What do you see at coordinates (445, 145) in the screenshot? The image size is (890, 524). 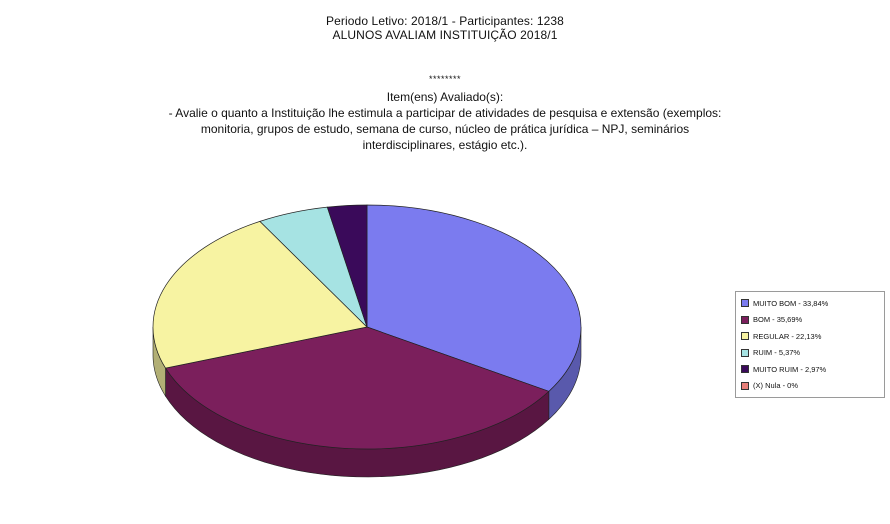 I see `question-line-3: interdisciplinares, estágio etc.).` at bounding box center [445, 145].